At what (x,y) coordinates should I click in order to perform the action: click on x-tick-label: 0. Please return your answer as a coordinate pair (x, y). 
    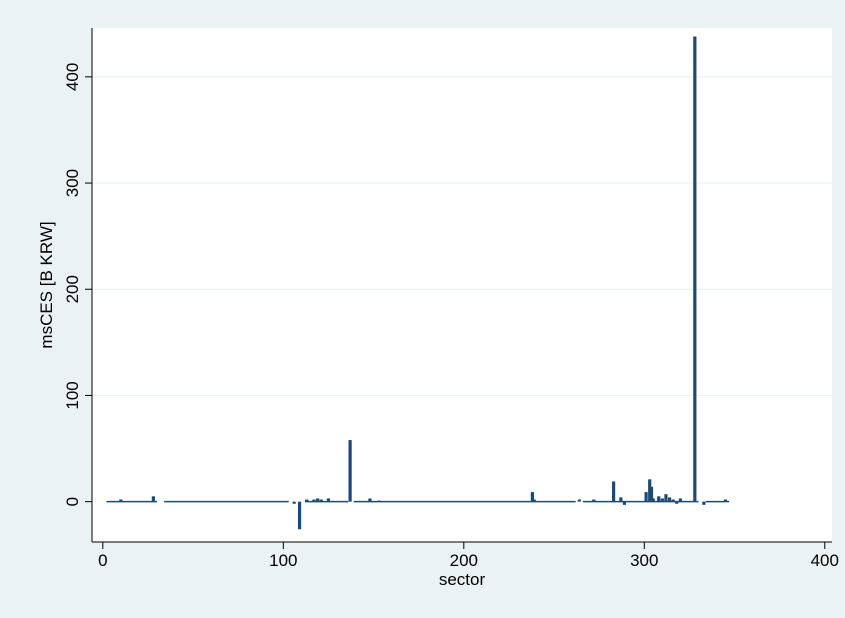
    Looking at the image, I should click on (102, 560).